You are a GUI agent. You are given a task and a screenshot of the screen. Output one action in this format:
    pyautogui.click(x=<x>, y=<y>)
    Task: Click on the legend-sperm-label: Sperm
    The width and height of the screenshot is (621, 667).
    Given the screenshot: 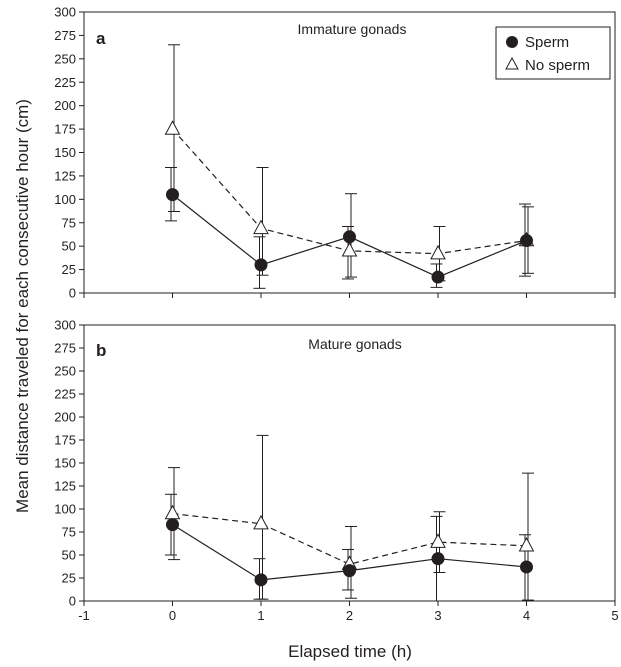 What is the action you would take?
    pyautogui.click(x=547, y=42)
    